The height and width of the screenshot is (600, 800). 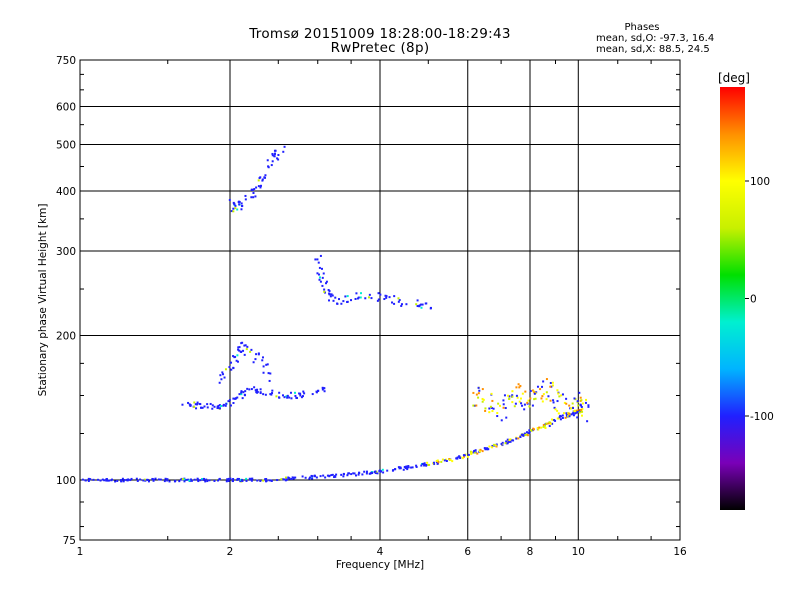 What do you see at coordinates (380, 34) in the screenshot?
I see `chart-title: Tromsø 20151009 18:28:00-18:29:43` at bounding box center [380, 34].